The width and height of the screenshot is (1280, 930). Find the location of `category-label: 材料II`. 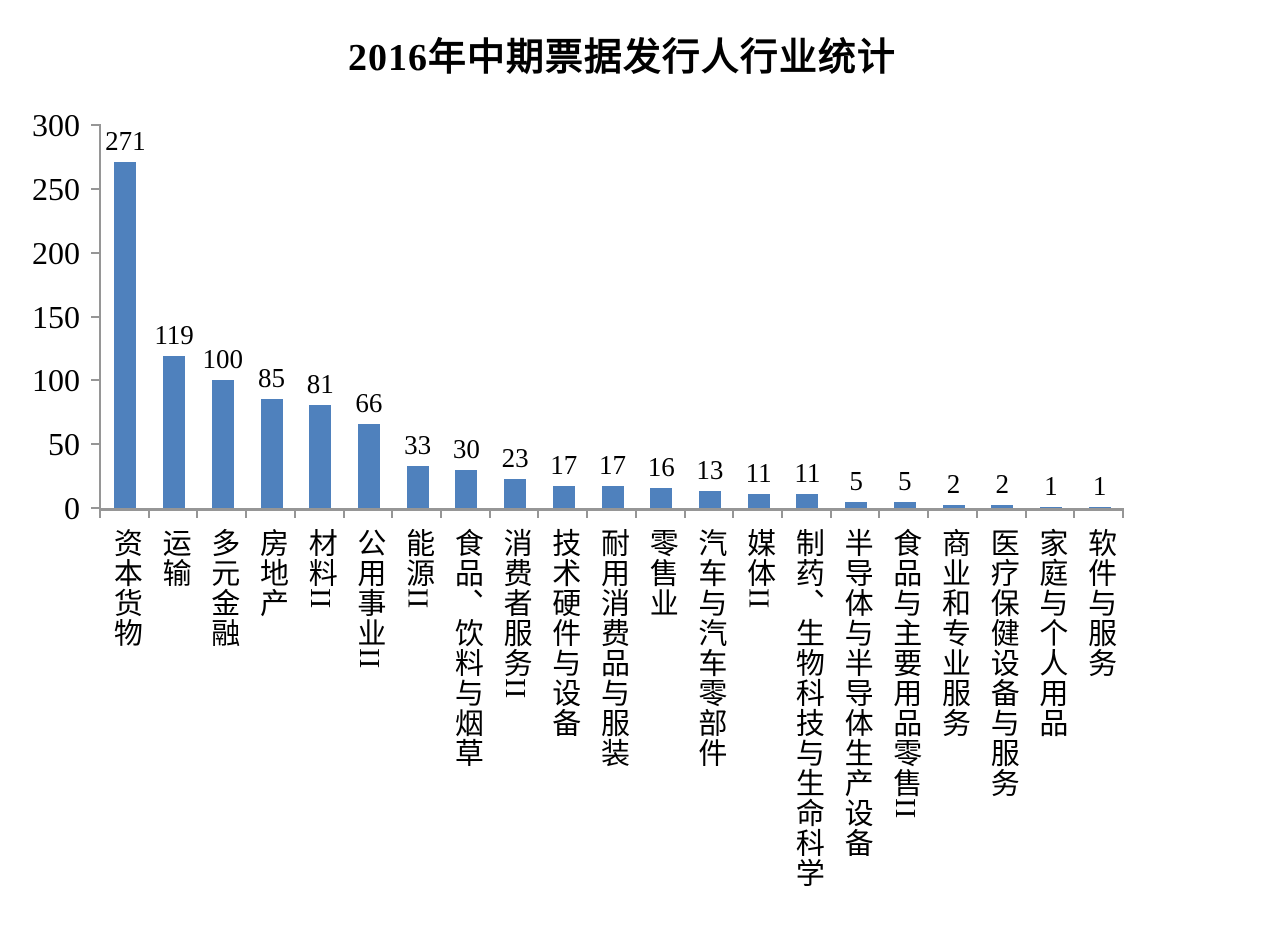

category-label: 材料II is located at coordinates (320, 569).